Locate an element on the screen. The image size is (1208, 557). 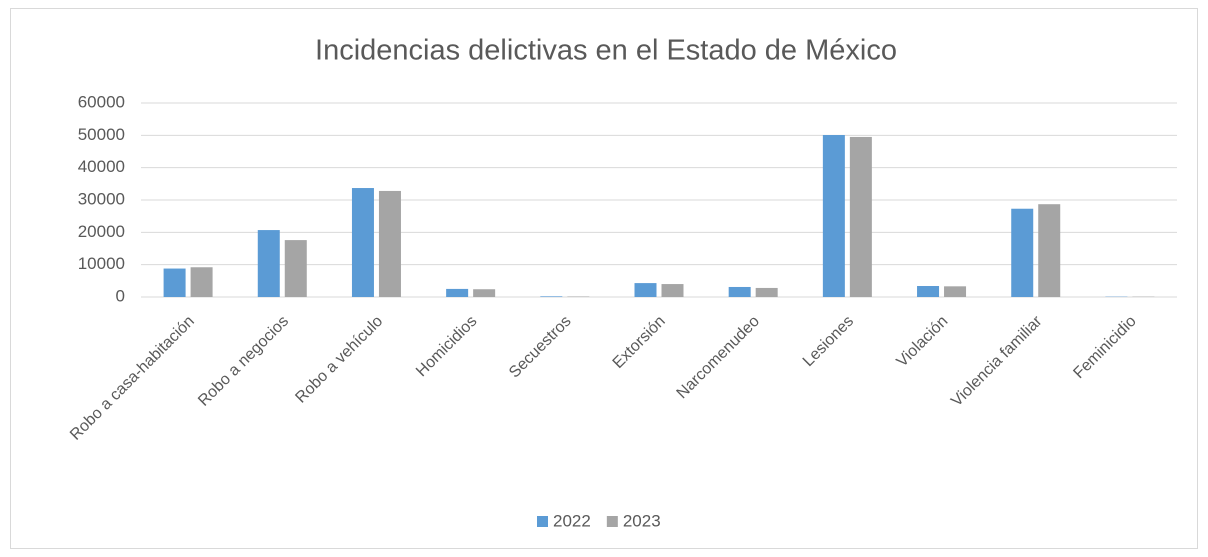
legend-label: 2023 is located at coordinates (642, 520).